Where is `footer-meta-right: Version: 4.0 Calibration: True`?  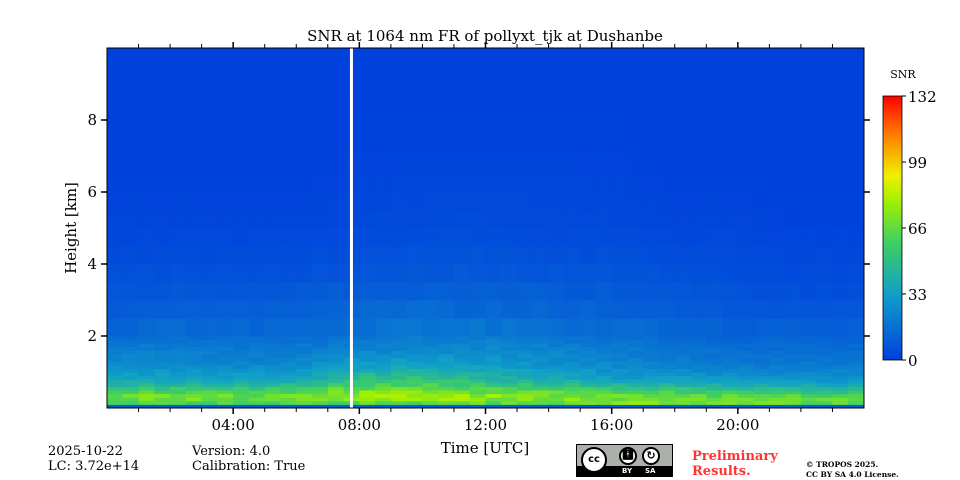
footer-meta-right: Version: 4.0 Calibration: True is located at coordinates (248, 459).